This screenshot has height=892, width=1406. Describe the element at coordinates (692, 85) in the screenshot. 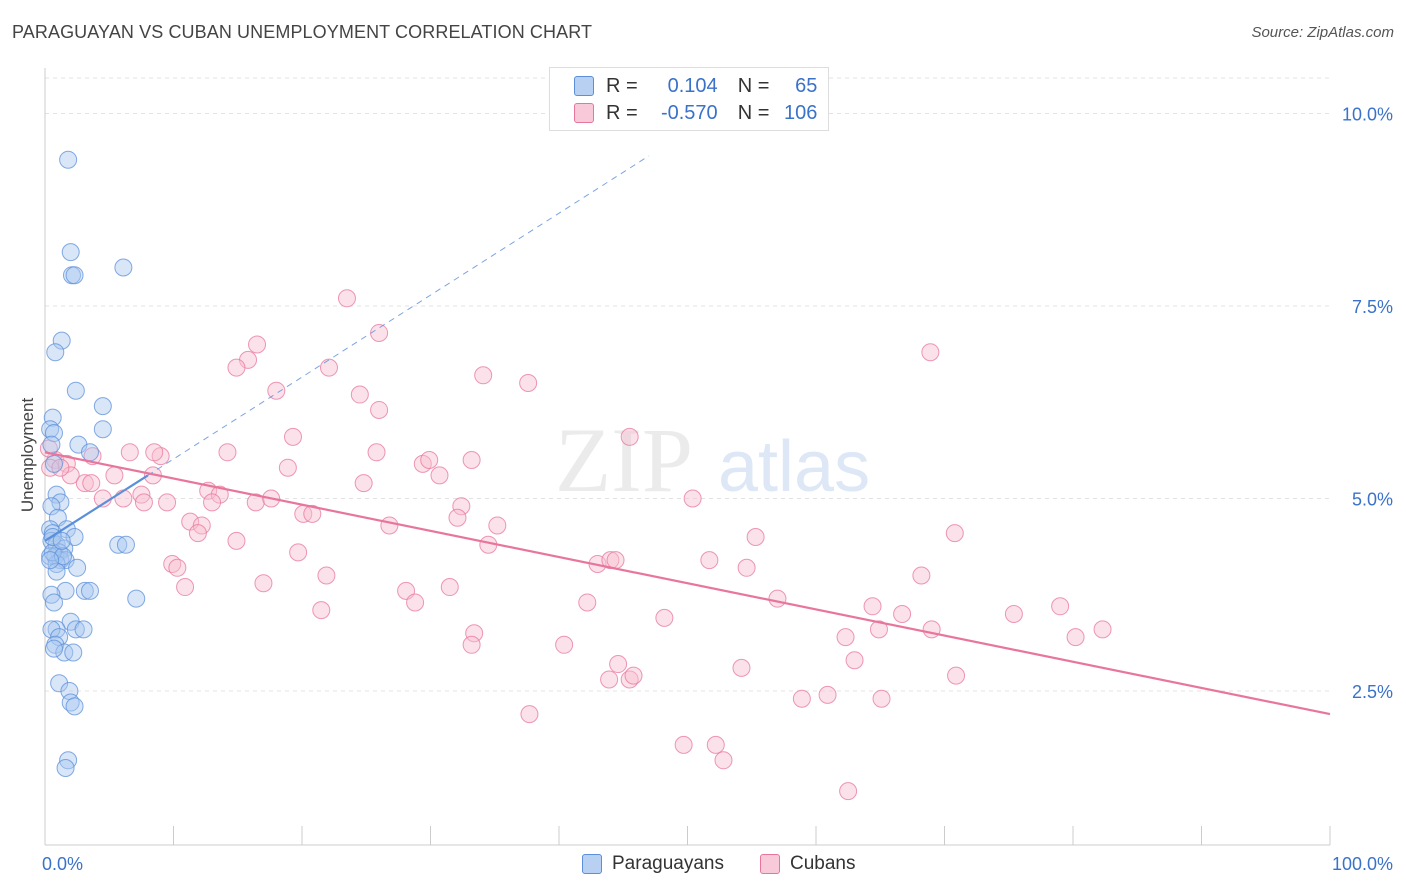

I see `legend-r-value: 0.104` at that location.